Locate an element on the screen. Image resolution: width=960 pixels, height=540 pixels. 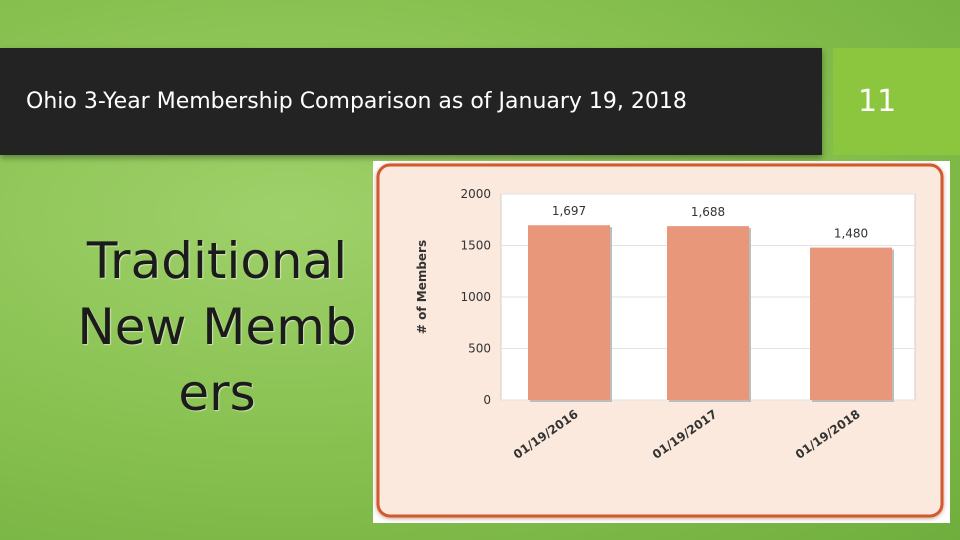
y-tick-label: 1000 is located at coordinates (475, 297).